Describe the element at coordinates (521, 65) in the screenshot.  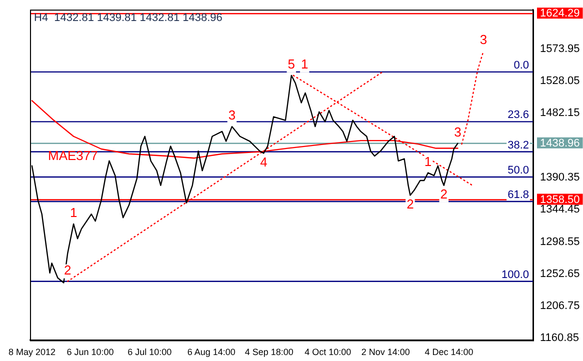
I see `annotation: 0.0` at that location.